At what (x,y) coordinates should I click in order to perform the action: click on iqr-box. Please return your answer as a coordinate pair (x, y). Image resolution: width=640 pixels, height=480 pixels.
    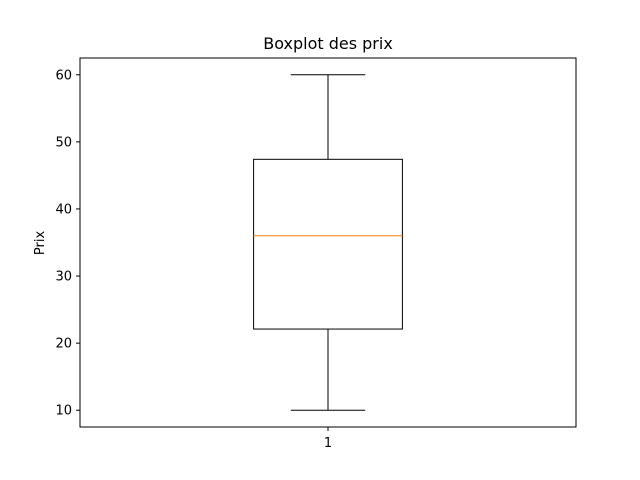
    Looking at the image, I should click on (328, 244).